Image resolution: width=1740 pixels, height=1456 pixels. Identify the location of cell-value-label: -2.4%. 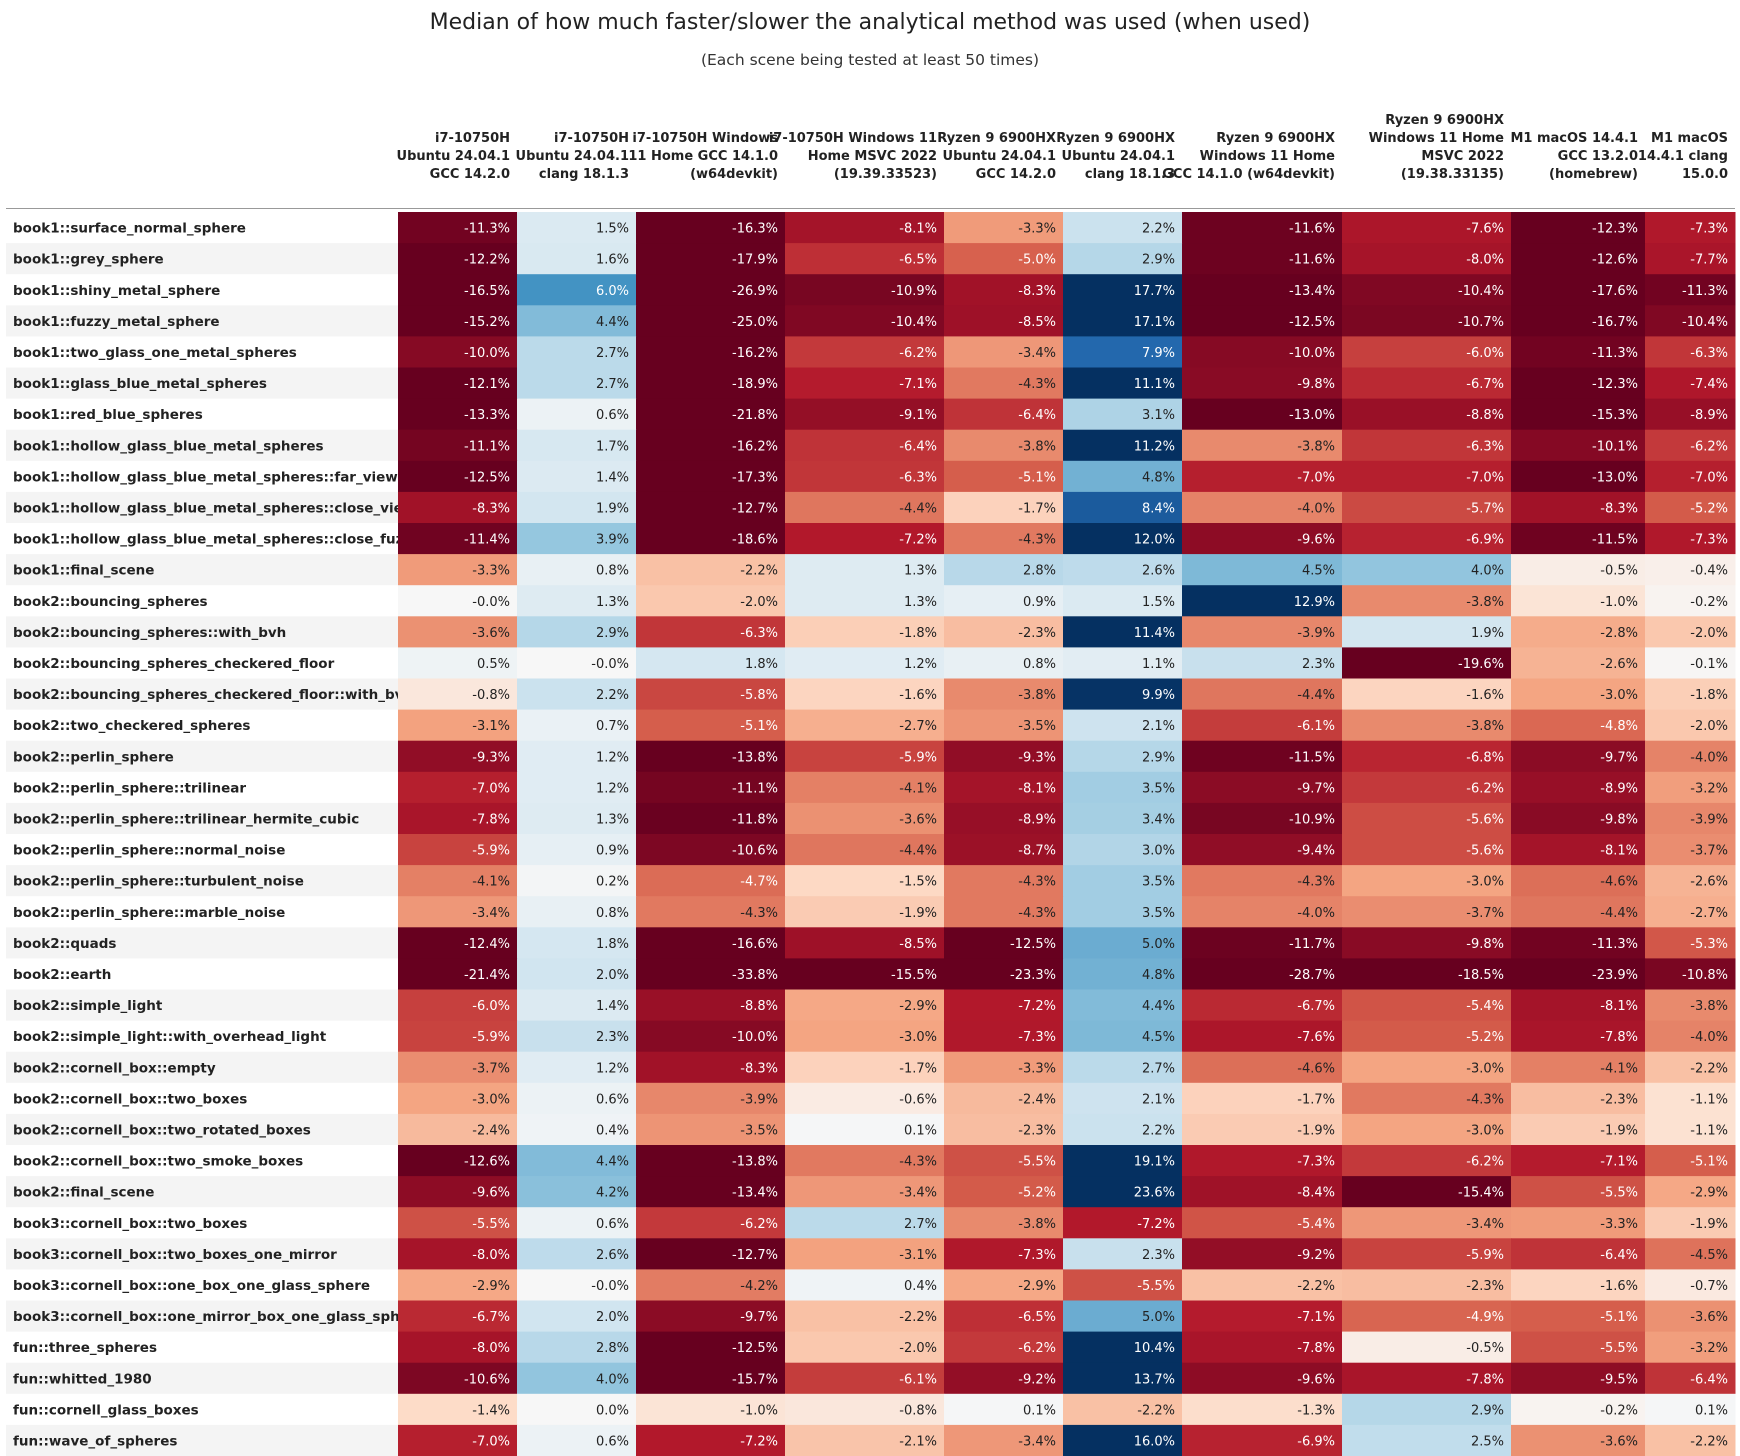
(1037, 1099).